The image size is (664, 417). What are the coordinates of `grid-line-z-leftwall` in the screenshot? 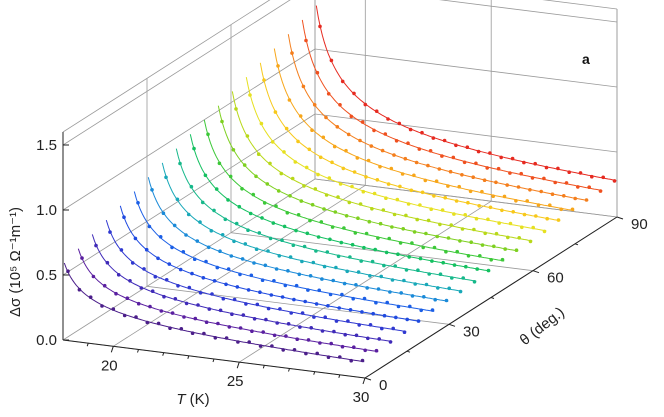 It's located at (176, 73).